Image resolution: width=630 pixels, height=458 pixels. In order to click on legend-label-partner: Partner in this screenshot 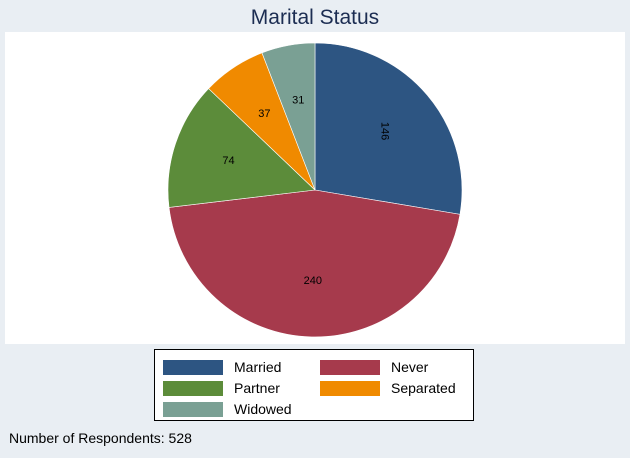, I will do `click(257, 388)`.